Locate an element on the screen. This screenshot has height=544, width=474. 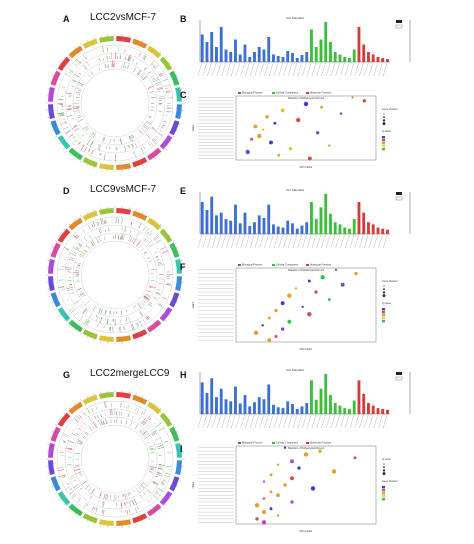
panel-letter-i: I is located at coordinates (181, 449).